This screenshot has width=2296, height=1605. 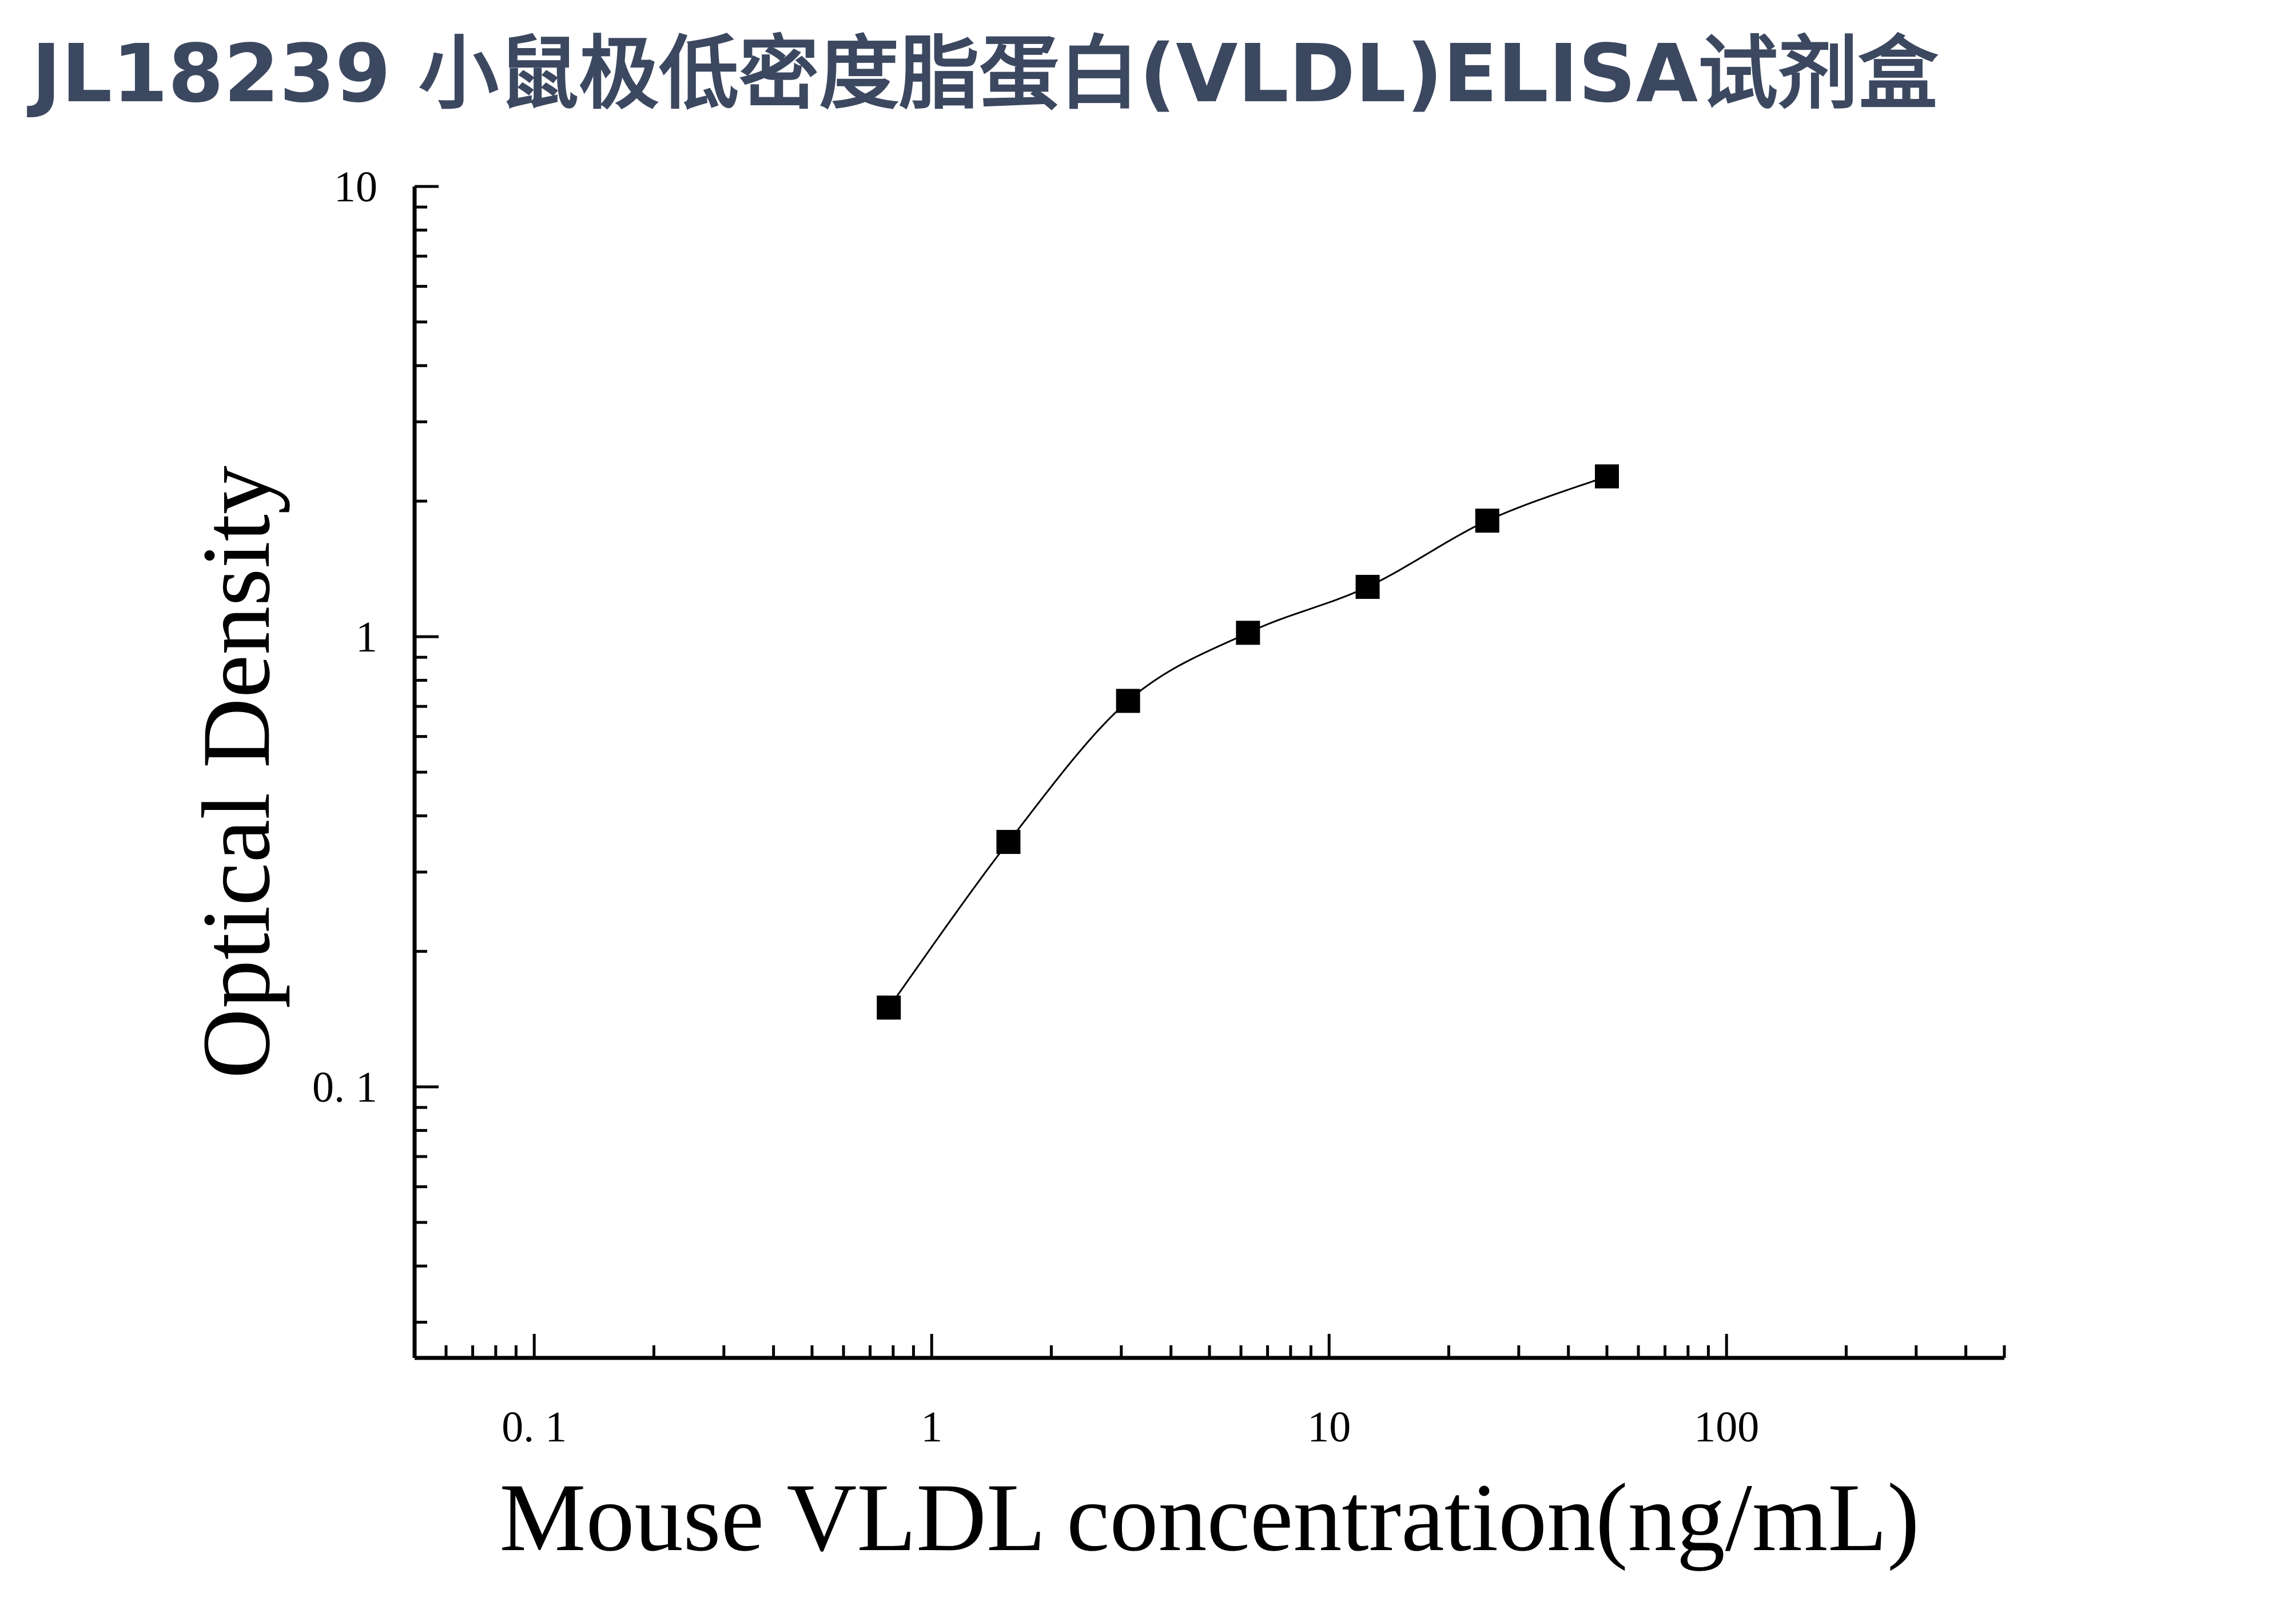 What do you see at coordinates (932, 1427) in the screenshot?
I see `x-tick-label: 1` at bounding box center [932, 1427].